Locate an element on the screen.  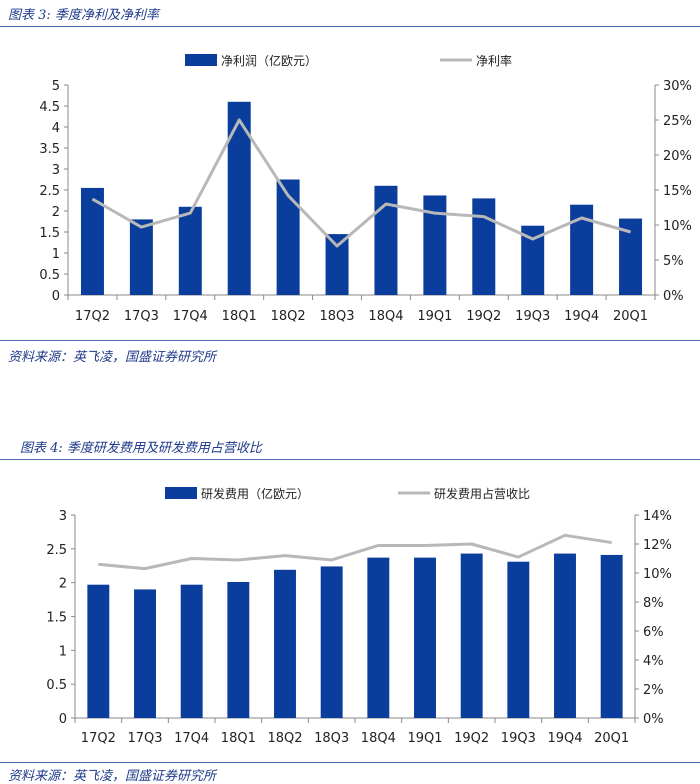
chart-2-source: 资料来源：英飞凌，国盛证券研究所 is located at coordinates (112, 776).